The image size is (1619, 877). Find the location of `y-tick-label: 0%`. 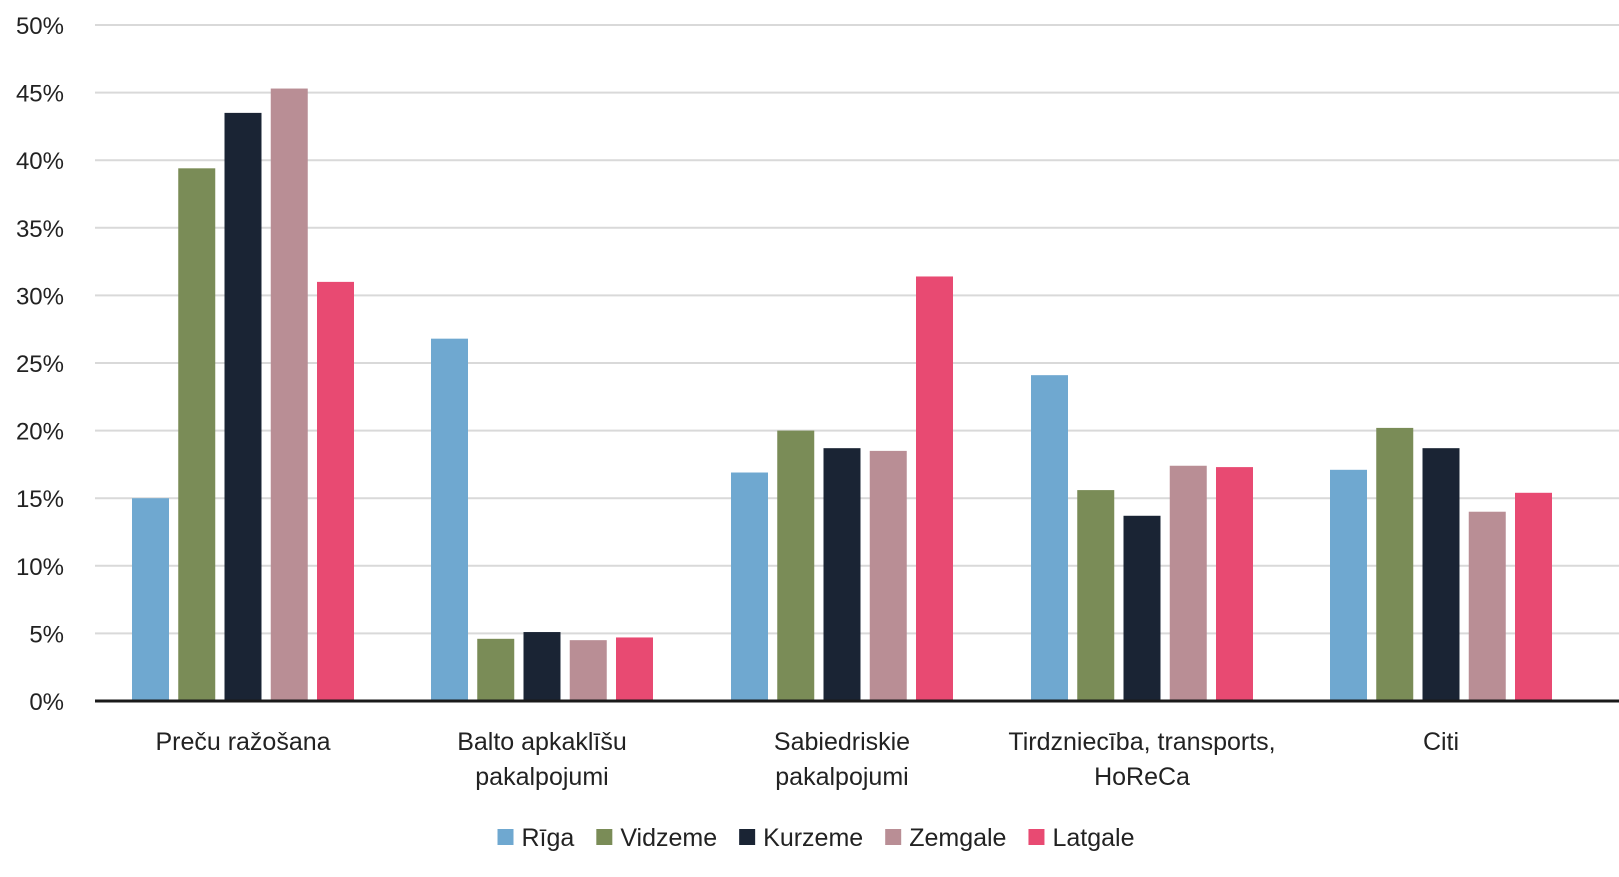

y-tick-label: 0% is located at coordinates (46, 702).